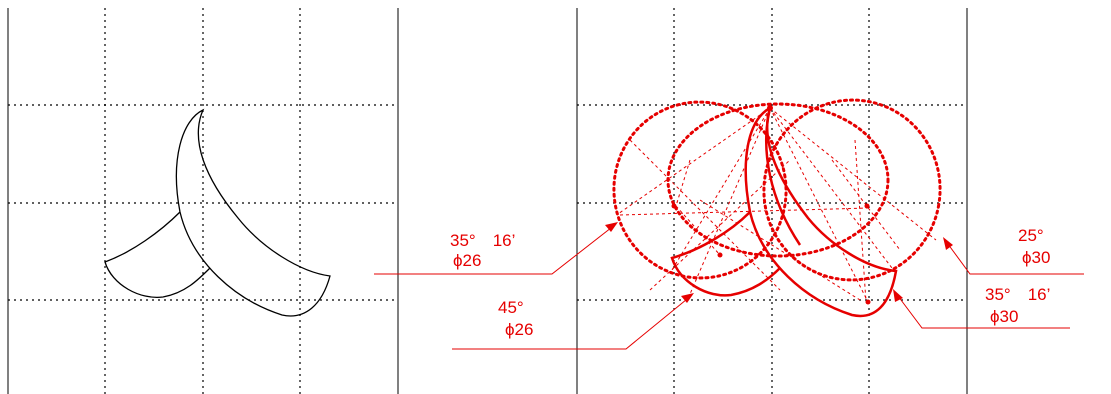 The height and width of the screenshot is (394, 1111). Describe the element at coordinates (1004, 316) in the screenshot. I see `annotation-right-lower-diameter: ϕ30` at that location.